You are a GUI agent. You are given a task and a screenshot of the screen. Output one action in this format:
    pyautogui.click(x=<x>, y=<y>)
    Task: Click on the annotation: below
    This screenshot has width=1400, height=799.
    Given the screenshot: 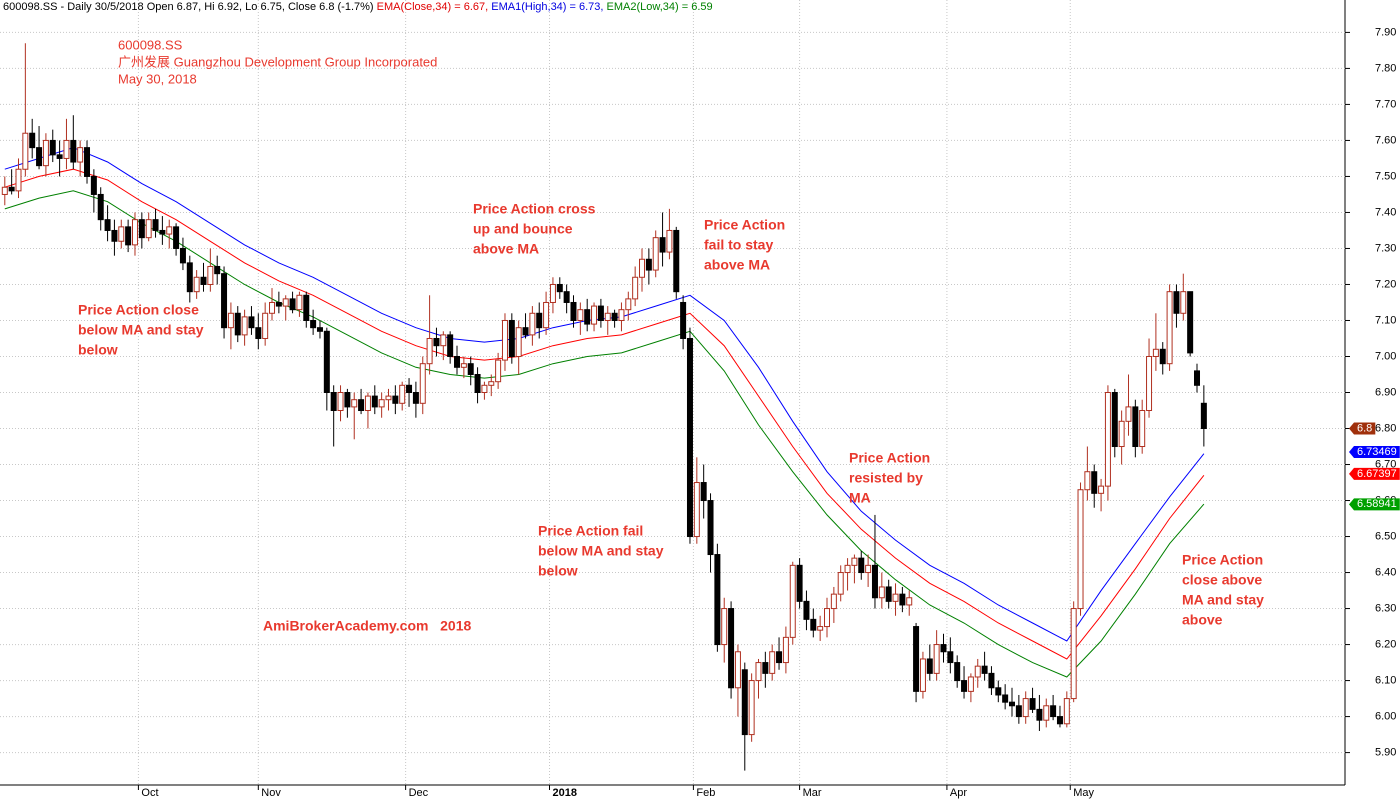 What is the action you would take?
    pyautogui.click(x=98, y=350)
    